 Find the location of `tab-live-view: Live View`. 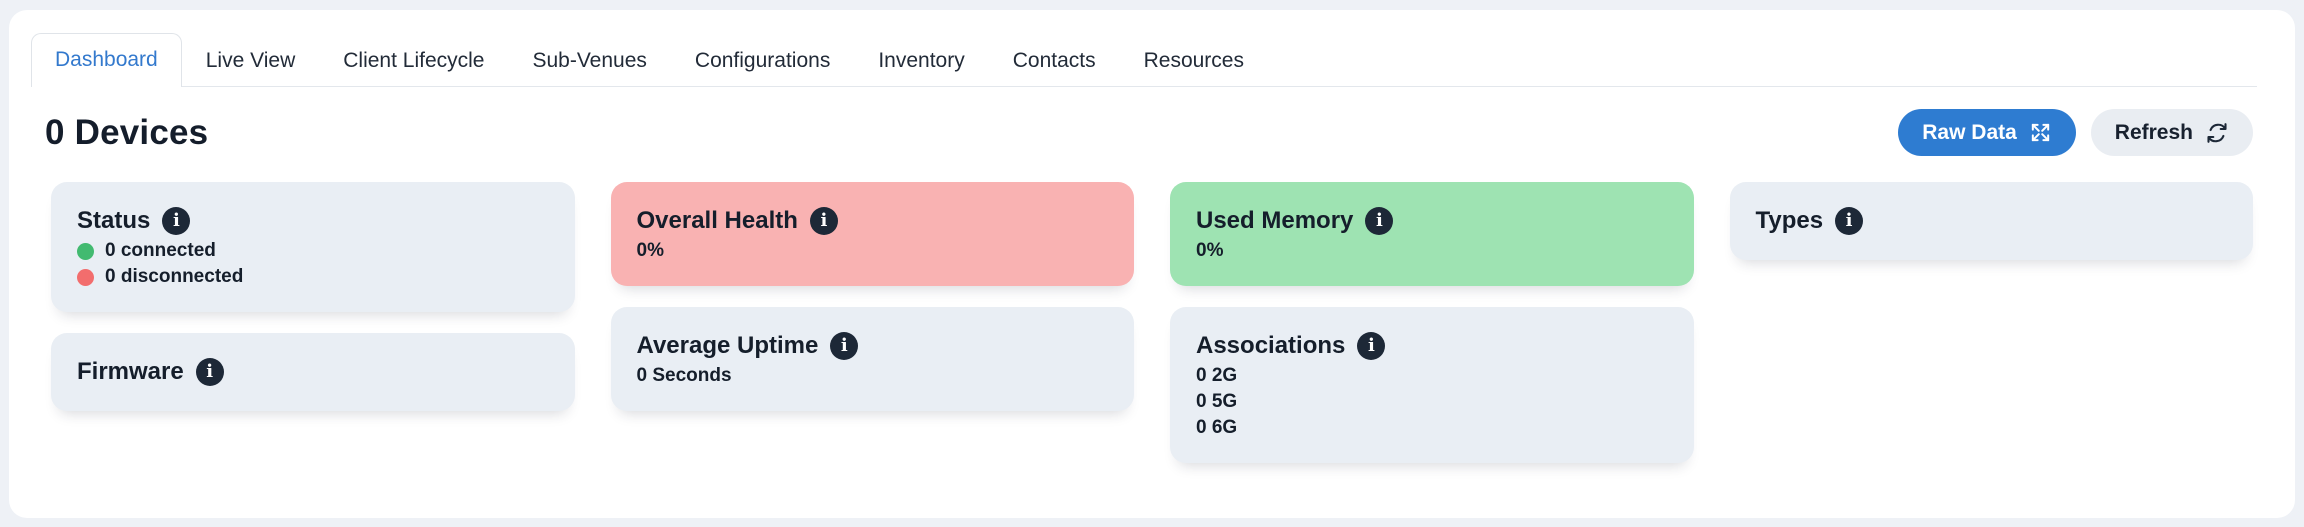

tab-live-view: Live View is located at coordinates (250, 60).